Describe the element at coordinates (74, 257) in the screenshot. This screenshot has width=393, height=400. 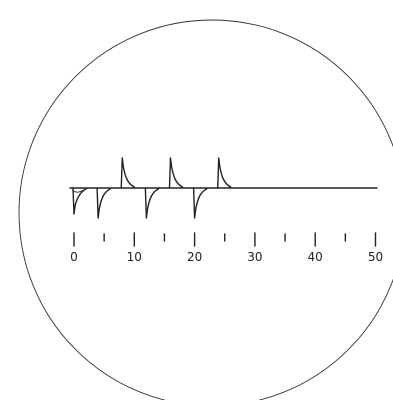
I see `tick-label: 0` at that location.